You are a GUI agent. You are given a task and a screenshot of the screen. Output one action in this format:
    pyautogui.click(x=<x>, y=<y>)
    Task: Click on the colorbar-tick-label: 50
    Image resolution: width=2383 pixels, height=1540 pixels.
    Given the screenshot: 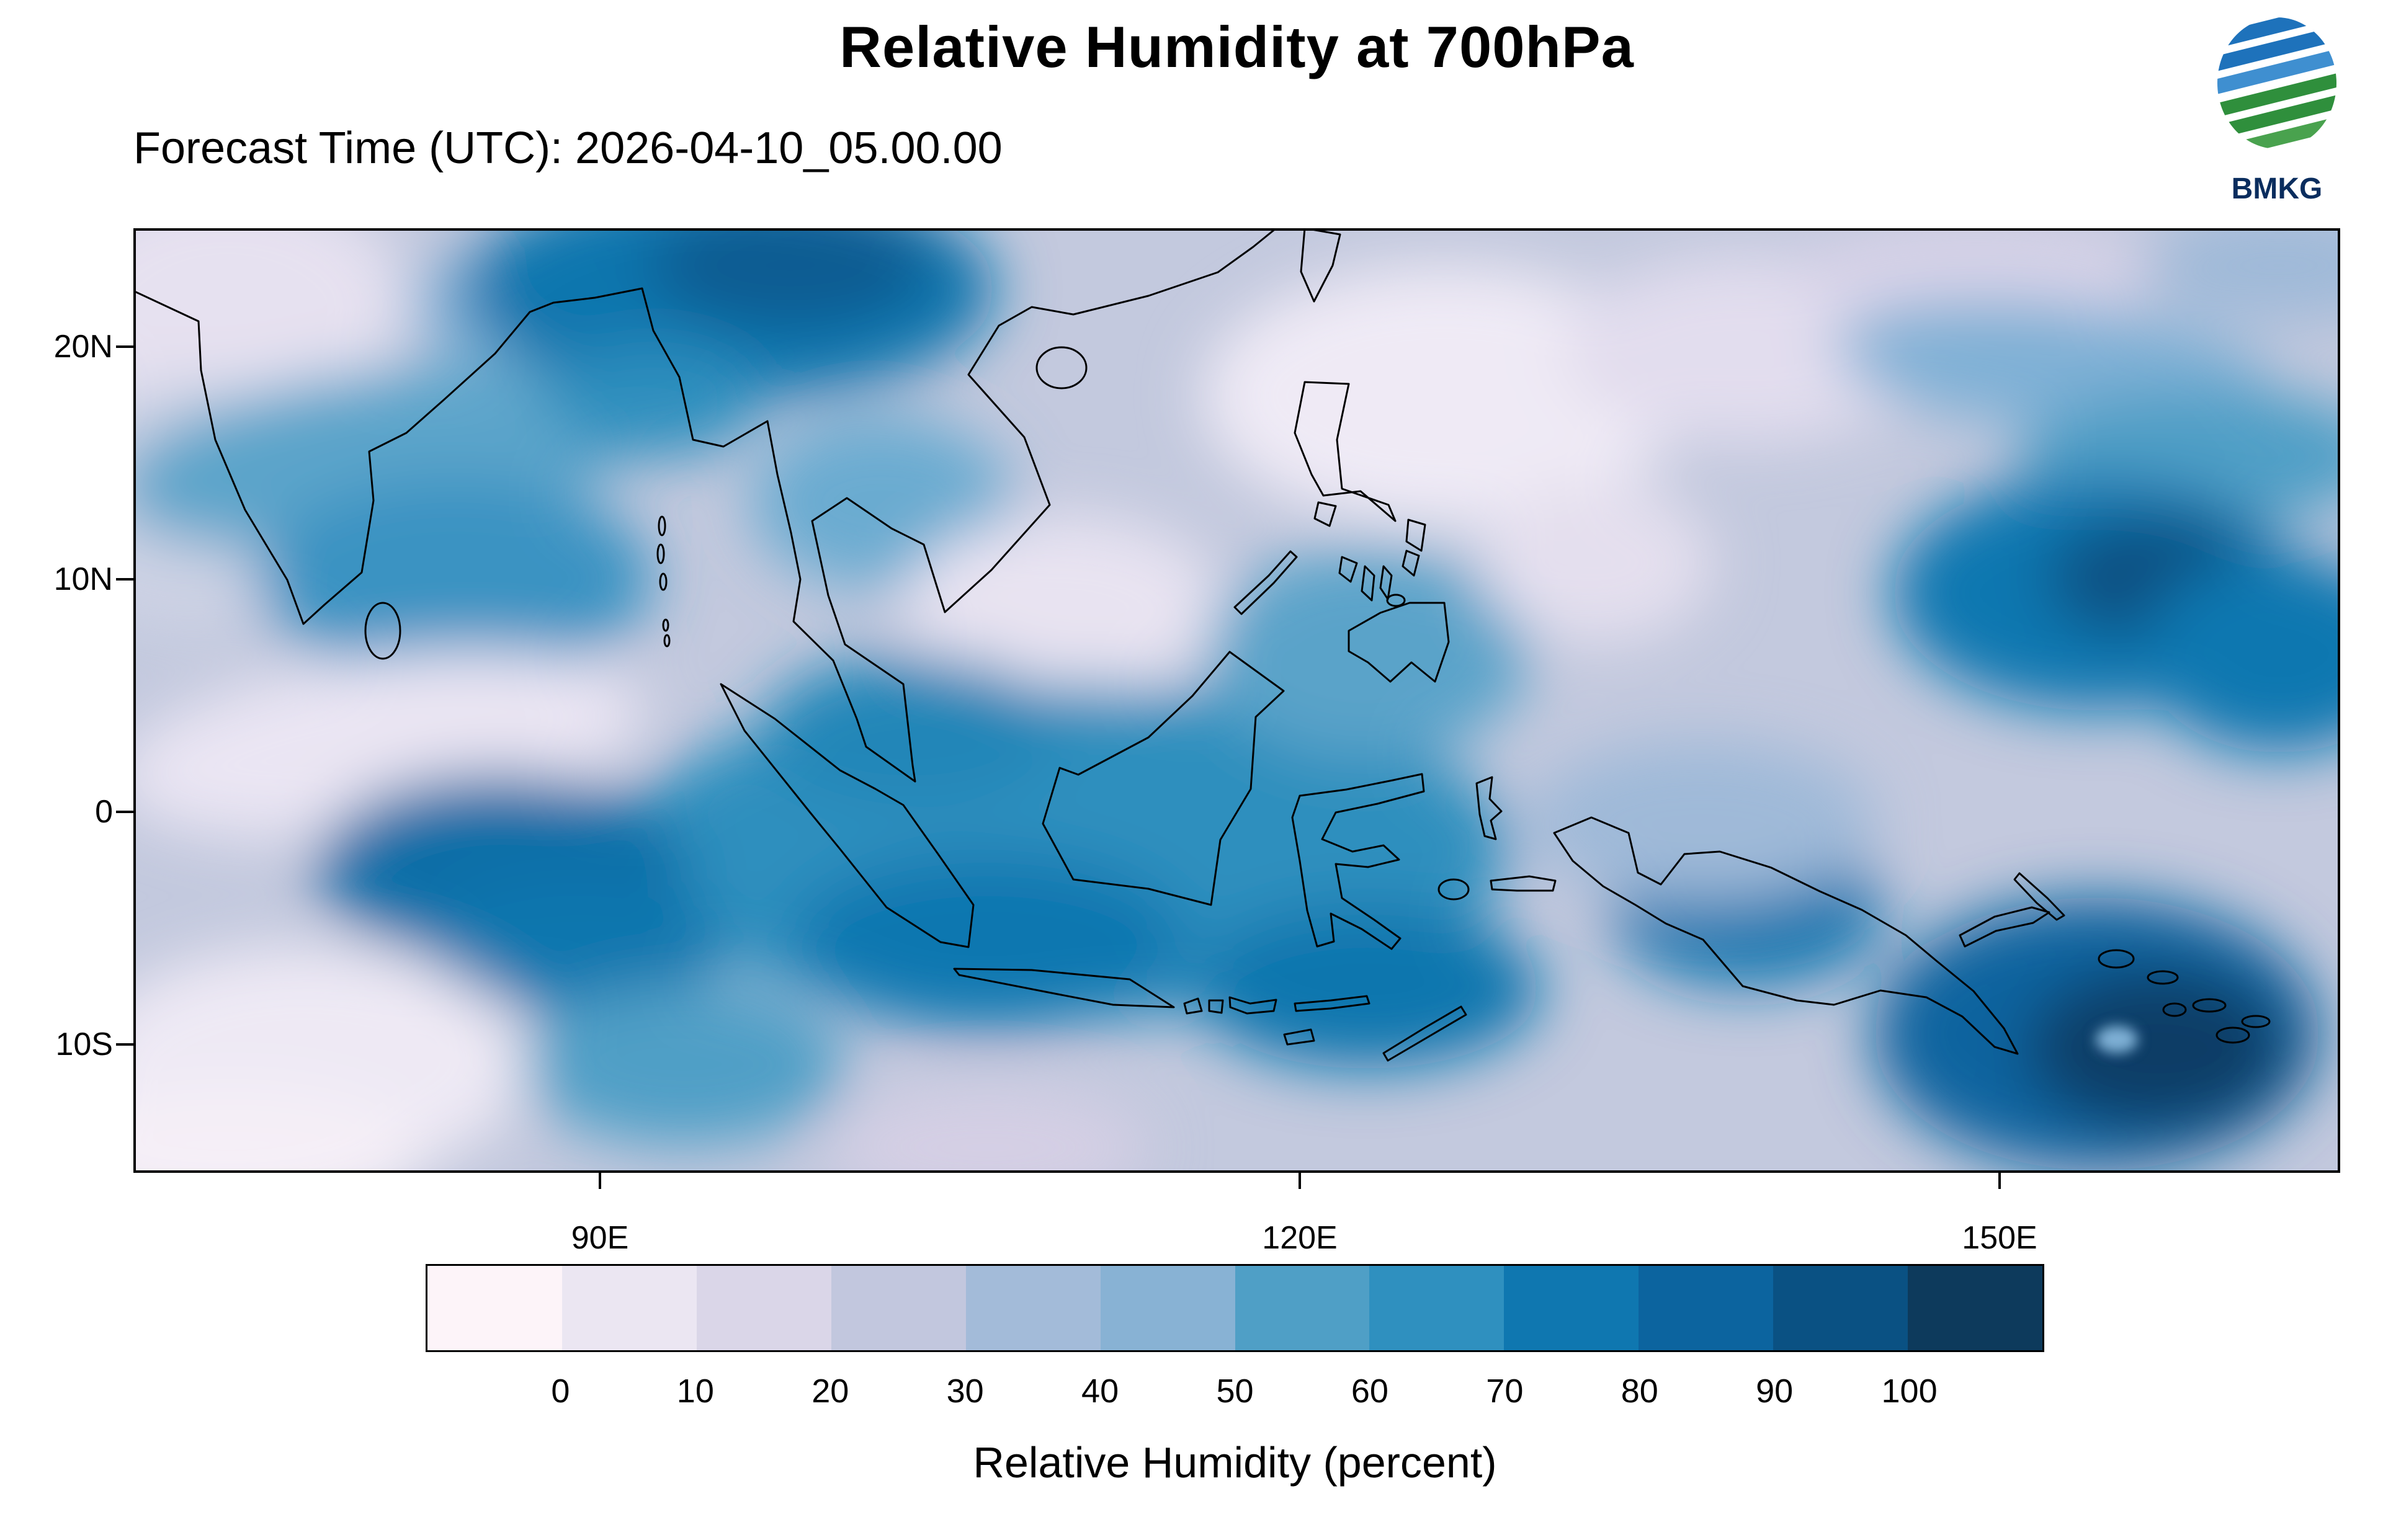 What is the action you would take?
    pyautogui.click(x=1235, y=1391)
    